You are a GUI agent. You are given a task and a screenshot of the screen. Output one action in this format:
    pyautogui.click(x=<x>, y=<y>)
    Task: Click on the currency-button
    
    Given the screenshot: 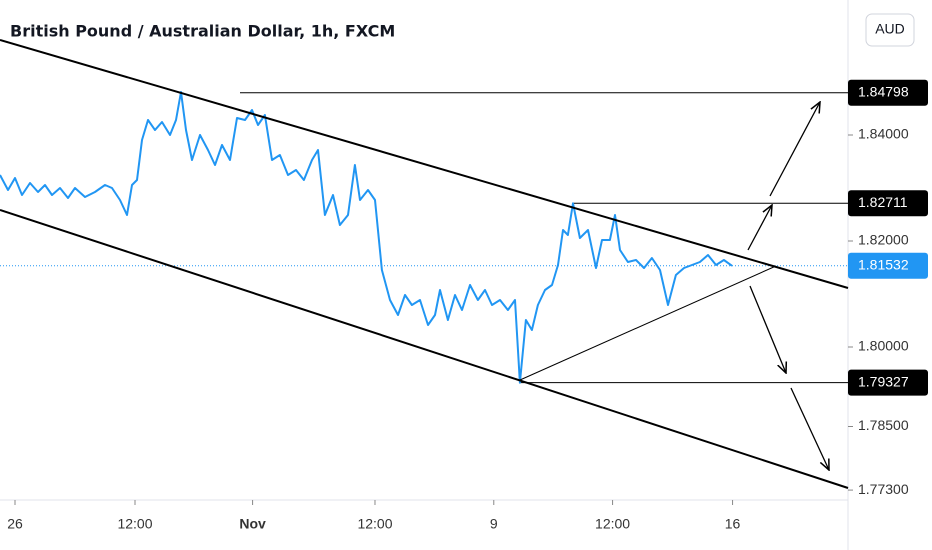 What is the action you would take?
    pyautogui.click(x=890, y=30)
    